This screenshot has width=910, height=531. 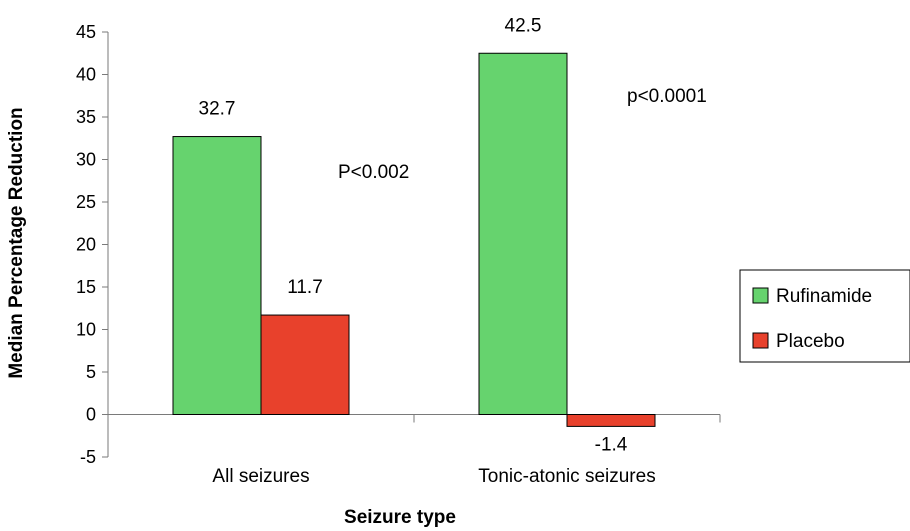 What do you see at coordinates (86, 245) in the screenshot?
I see `y-tick-label: 20` at bounding box center [86, 245].